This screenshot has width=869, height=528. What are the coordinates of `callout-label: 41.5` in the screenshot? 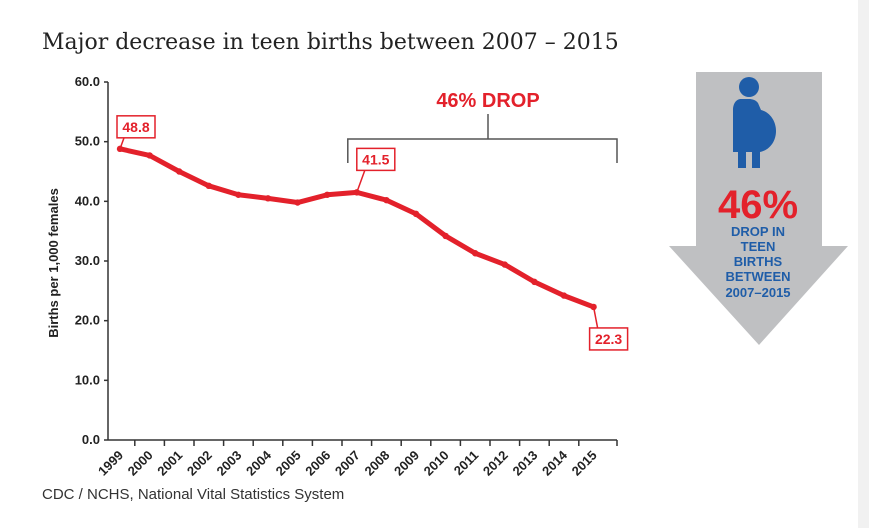 It's located at (375, 159).